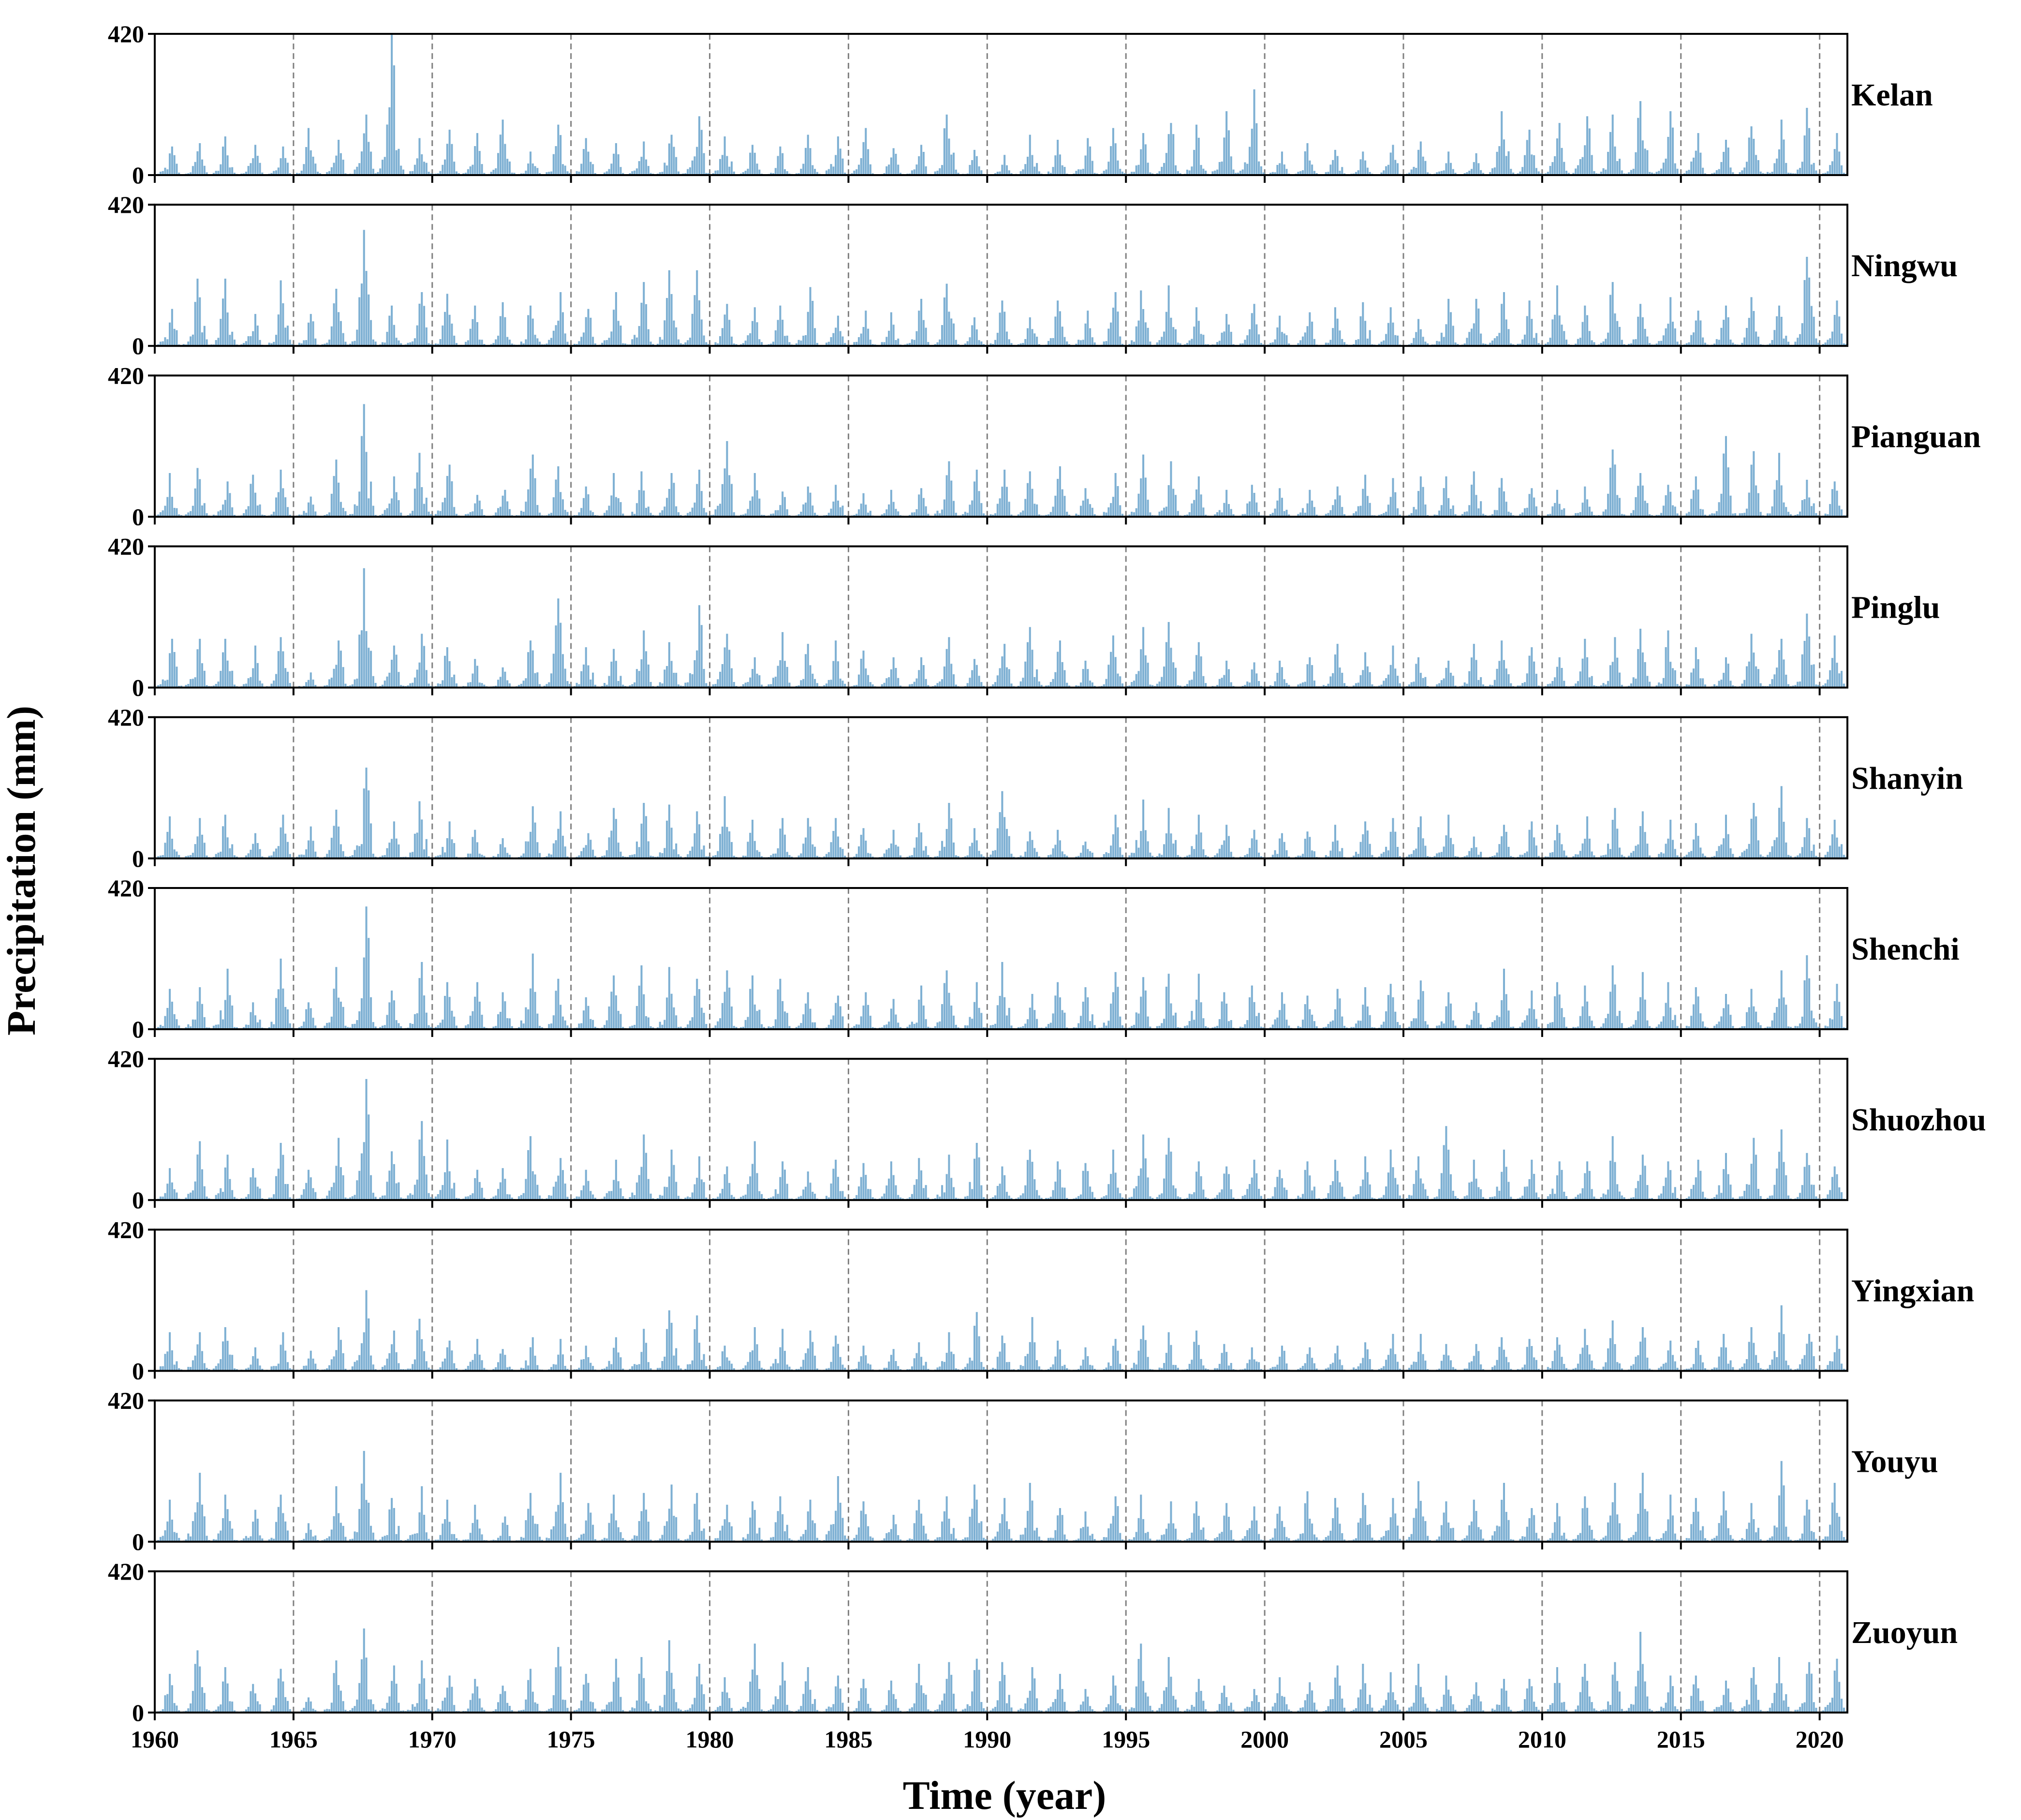 The height and width of the screenshot is (1820, 2021). I want to click on bars-shanyin, so click(1001, 813).